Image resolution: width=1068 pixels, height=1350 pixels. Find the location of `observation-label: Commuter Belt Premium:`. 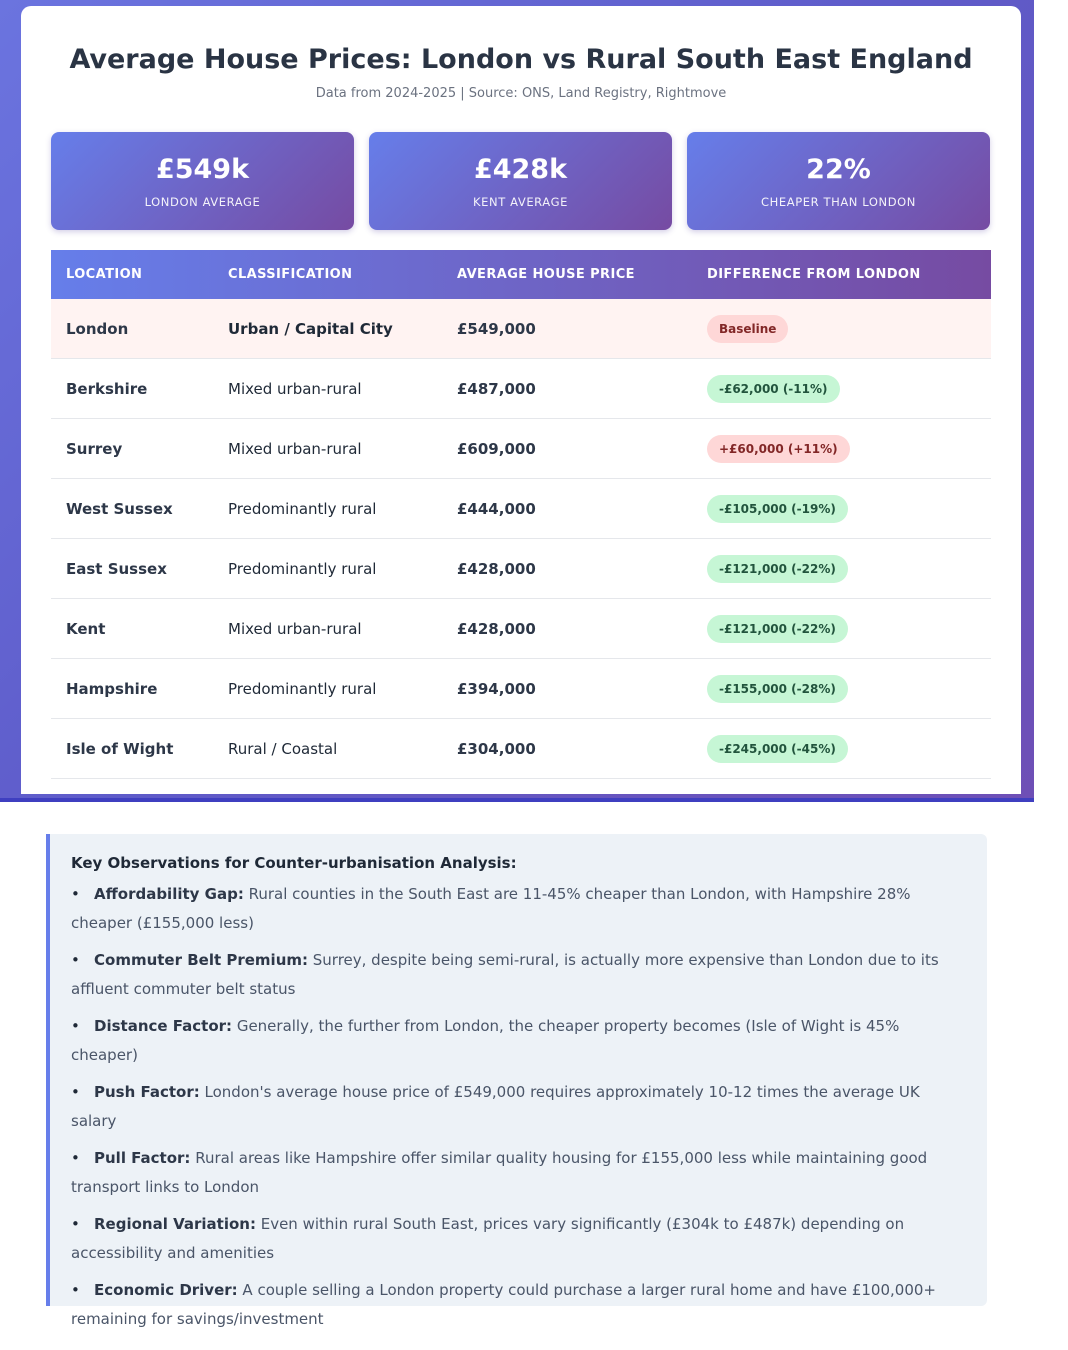

observation-label: Commuter Belt Premium: is located at coordinates (201, 960).